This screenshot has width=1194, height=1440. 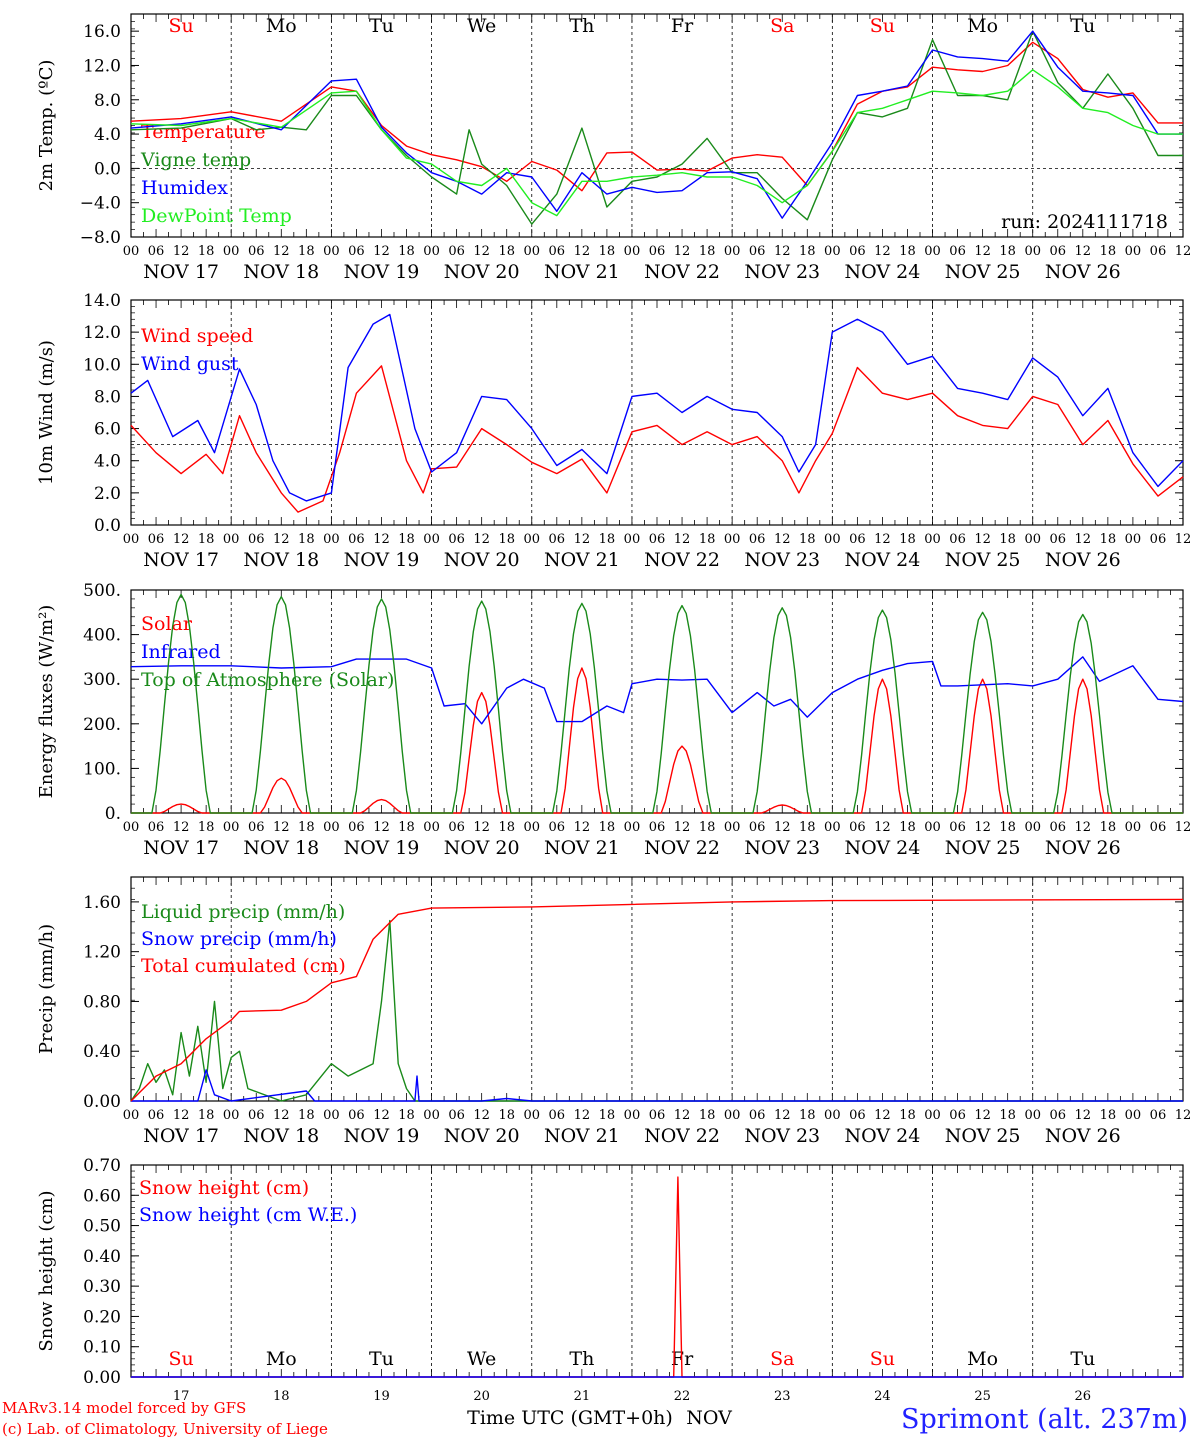 I want to click on y-tick-label: 1.20, so click(x=102, y=953).